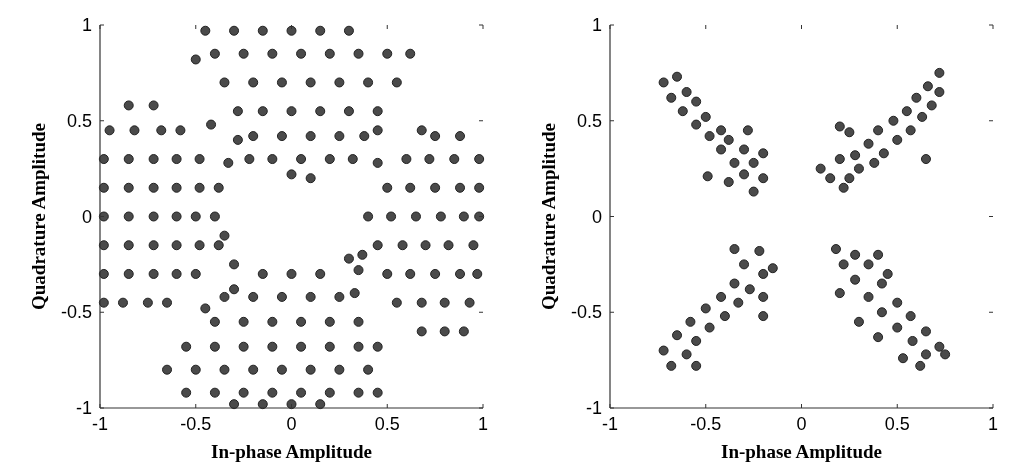  Describe the element at coordinates (596, 216) in the screenshot. I see `y-tick-label: 0` at that location.